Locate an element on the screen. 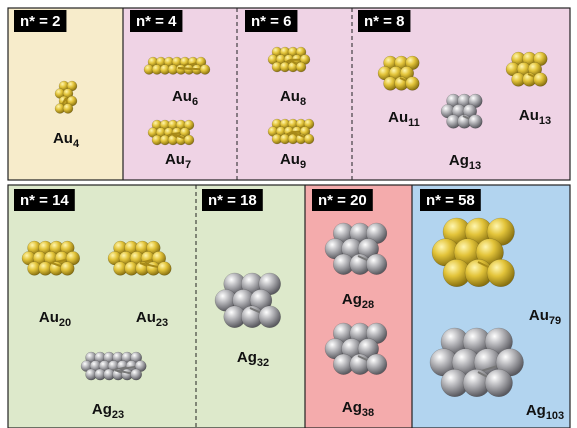 The image size is (577, 428). size-tag: n* = 18 is located at coordinates (232, 200).